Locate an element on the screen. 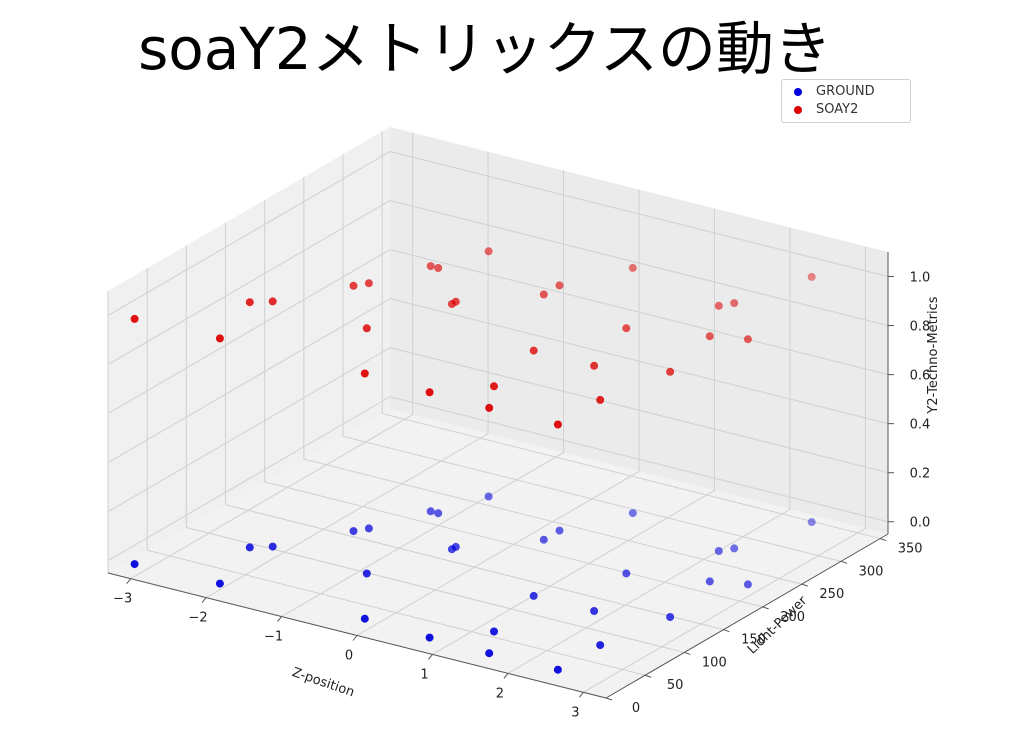  legend-label-ground: GROUND is located at coordinates (845, 91).